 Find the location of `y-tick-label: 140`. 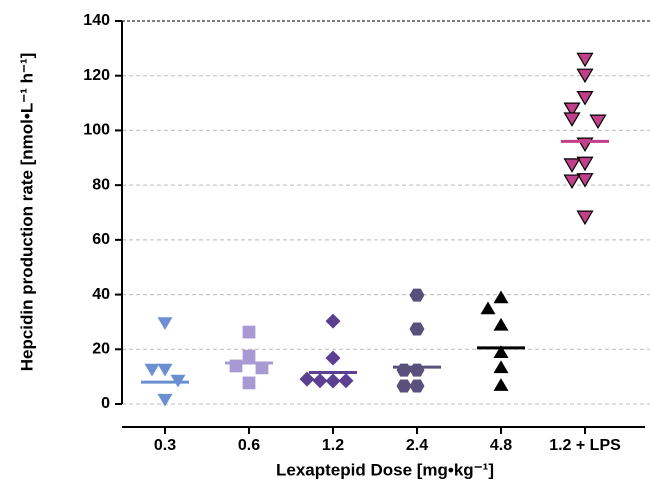

y-tick-label: 140 is located at coordinates (96, 20).